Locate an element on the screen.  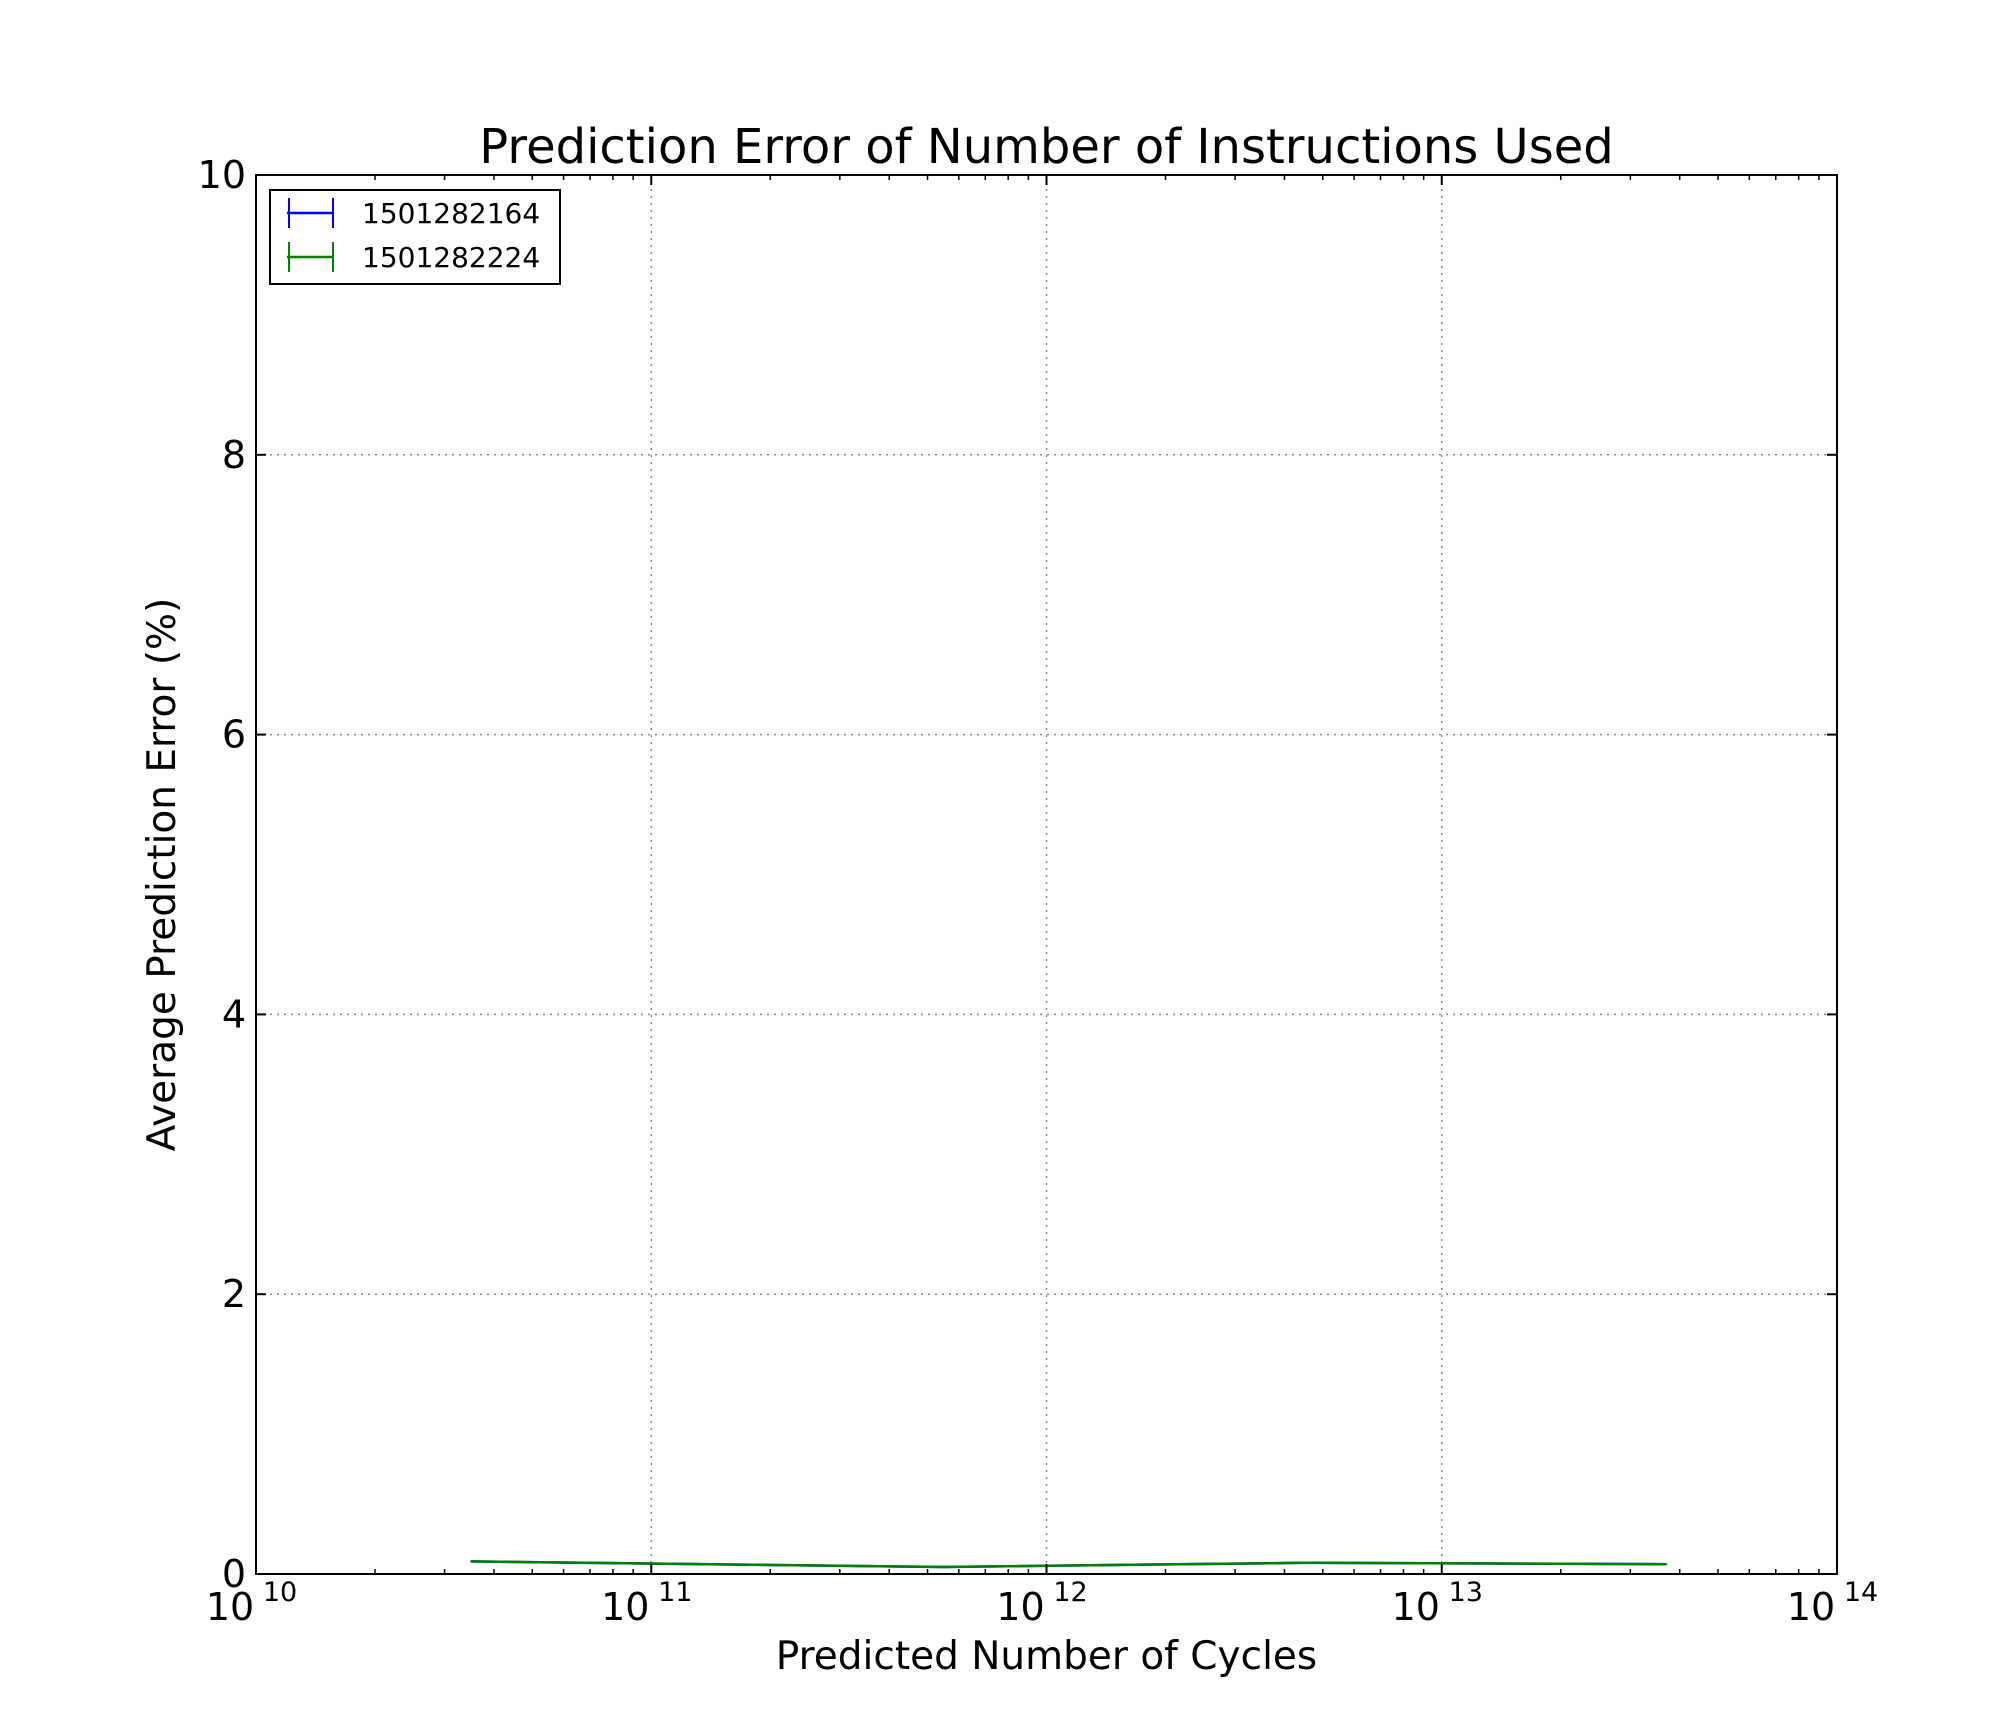
series-line is located at coordinates (1068, 1564).